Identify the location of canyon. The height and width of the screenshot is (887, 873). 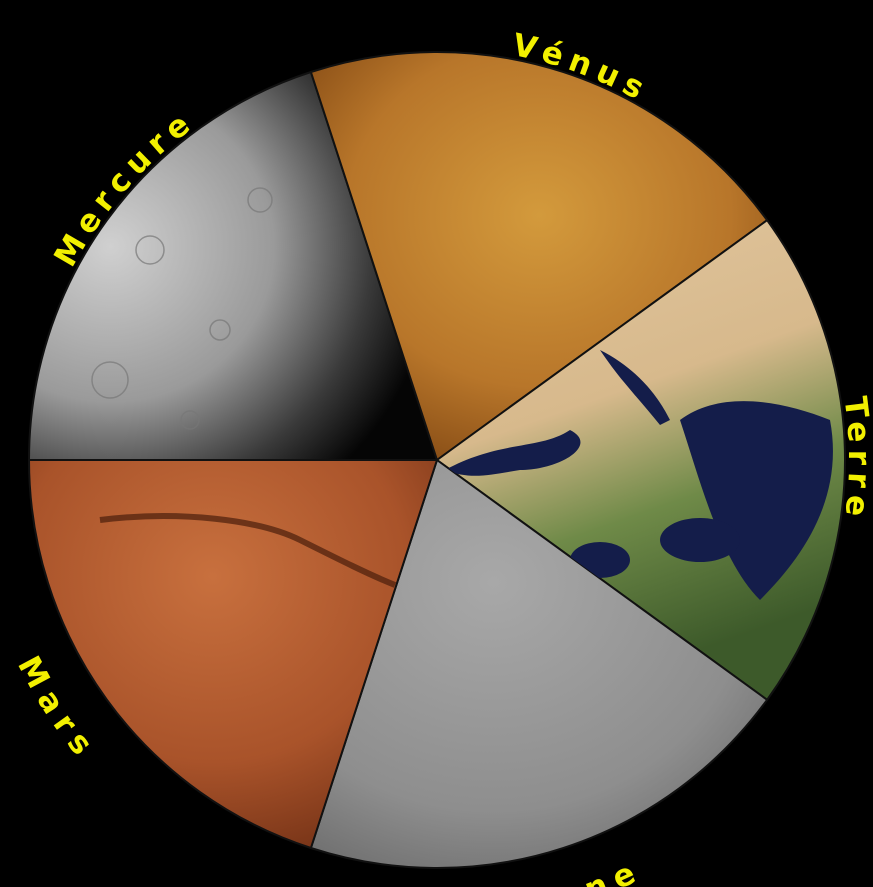
(248, 550).